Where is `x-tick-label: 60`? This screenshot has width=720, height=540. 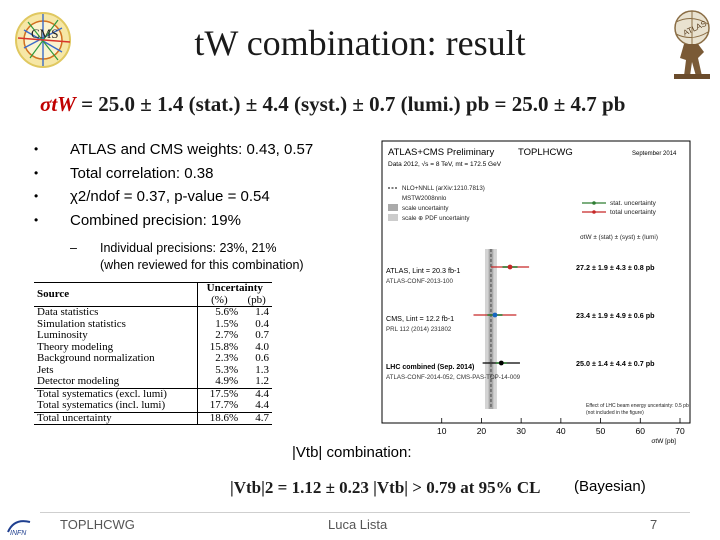
x-tick-label: 60 is located at coordinates (641, 431).